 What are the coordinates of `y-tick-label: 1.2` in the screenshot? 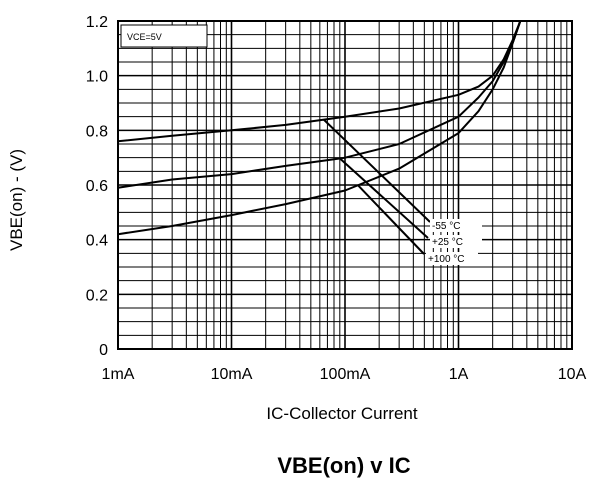 It's located at (97, 22).